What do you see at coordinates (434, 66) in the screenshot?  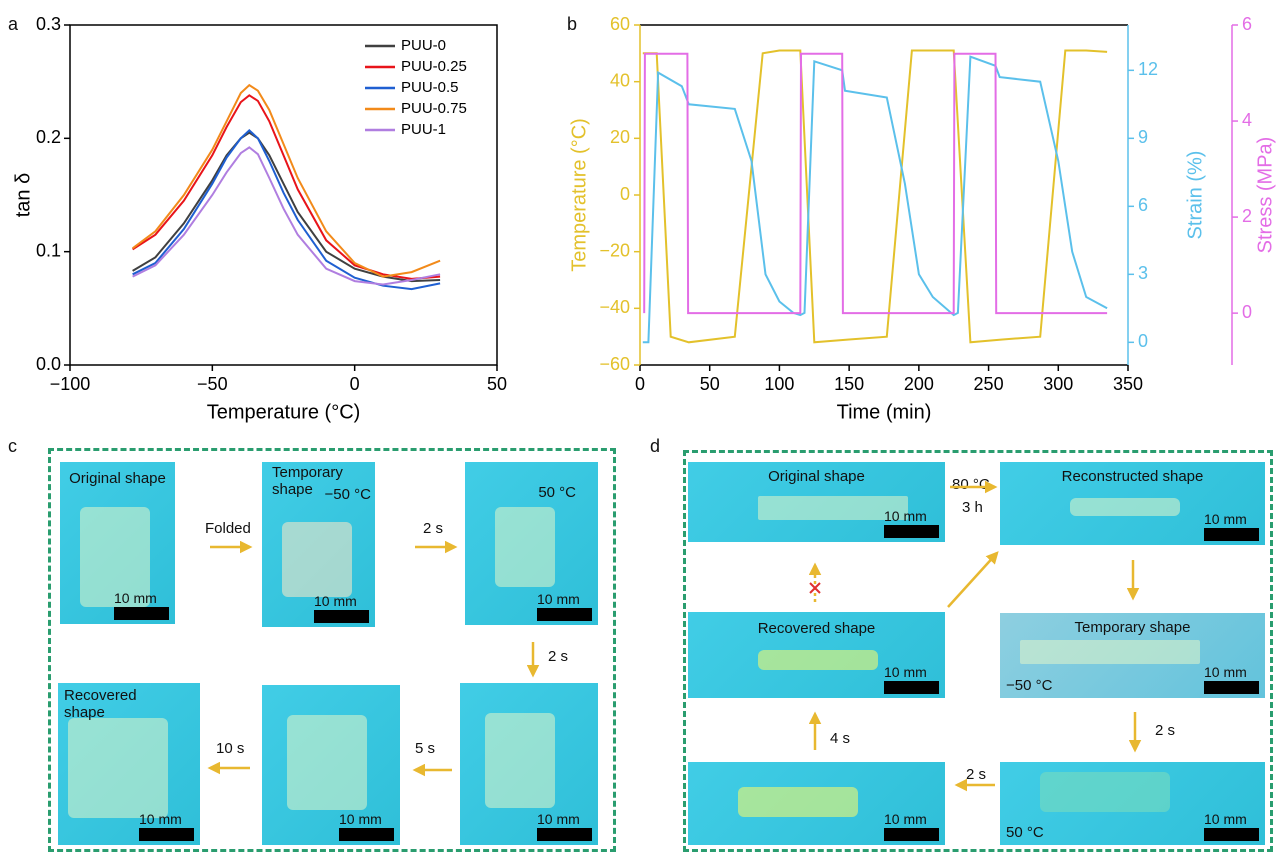 I see `legend-label: PUU-0.25` at bounding box center [434, 66].